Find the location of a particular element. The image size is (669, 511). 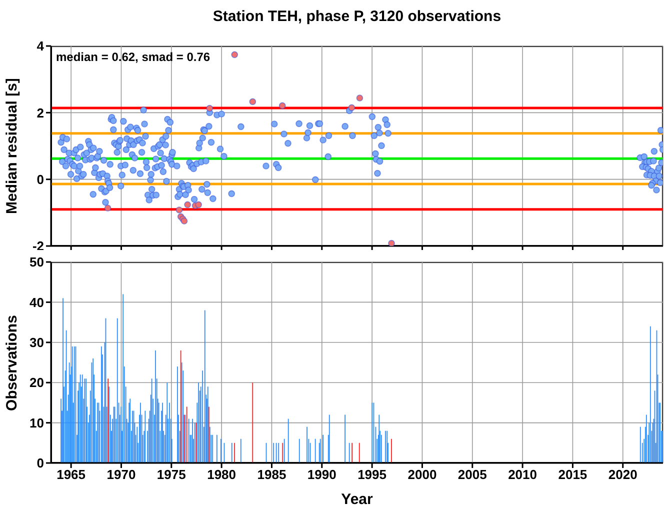

y-tick-label: 30 is located at coordinates (37, 342).